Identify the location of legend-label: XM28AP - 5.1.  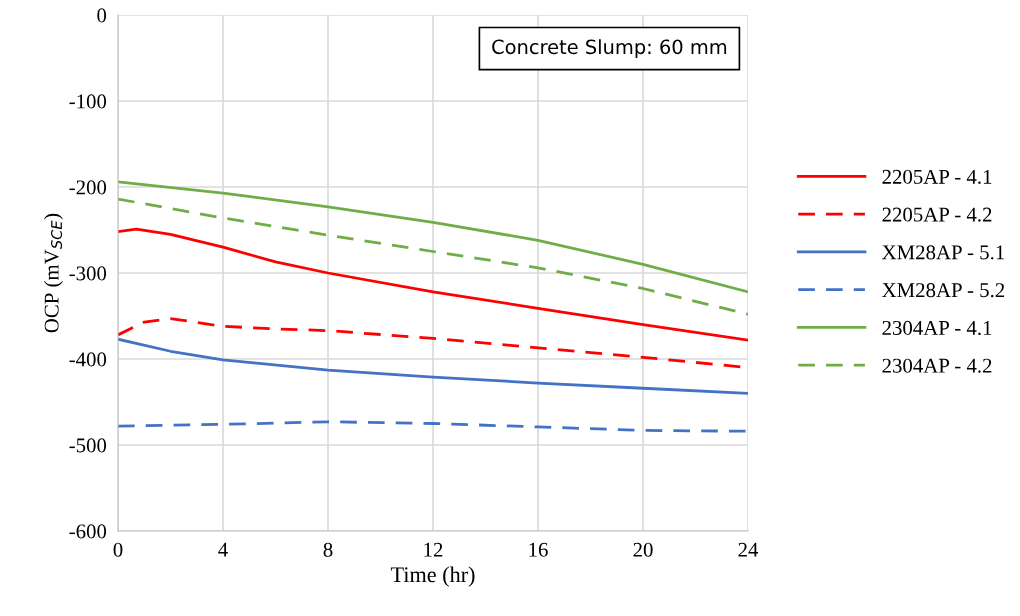
(943, 252).